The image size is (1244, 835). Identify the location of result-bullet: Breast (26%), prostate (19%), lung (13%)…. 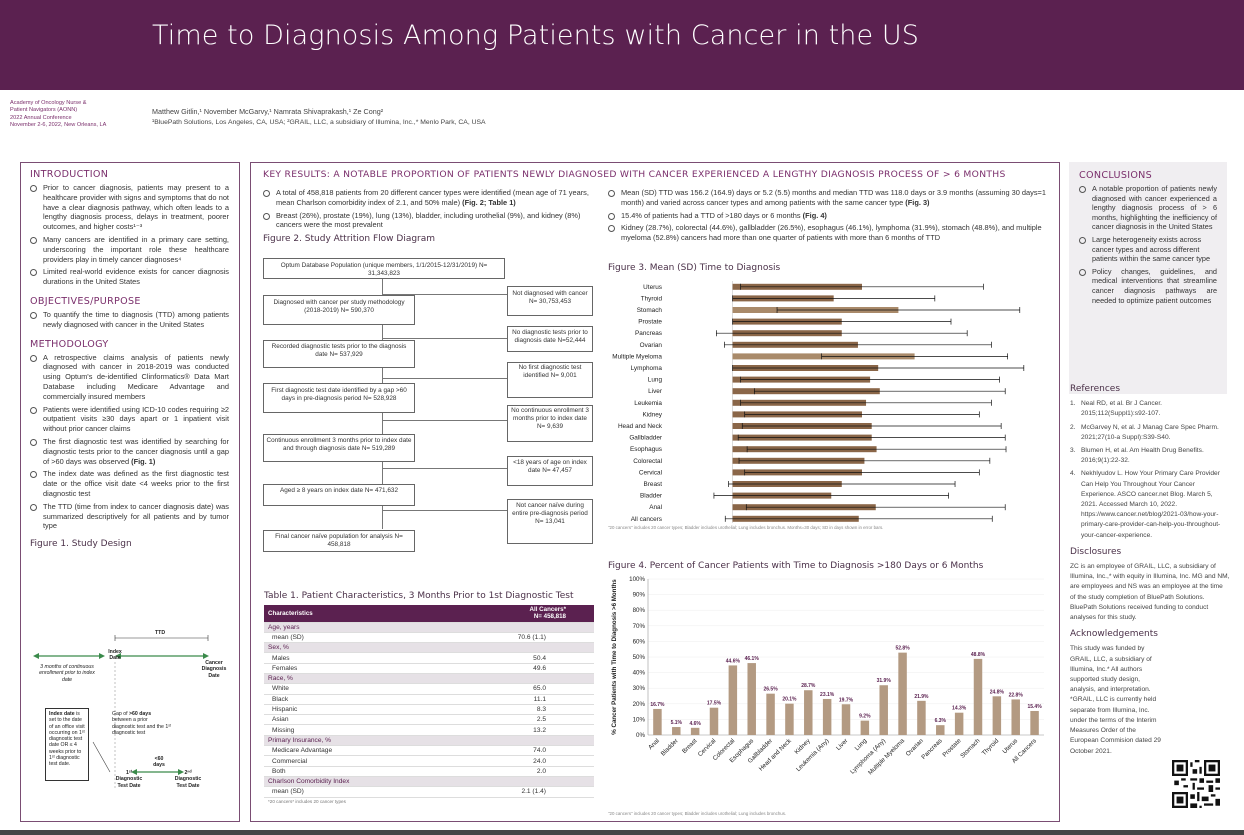
(428, 221).